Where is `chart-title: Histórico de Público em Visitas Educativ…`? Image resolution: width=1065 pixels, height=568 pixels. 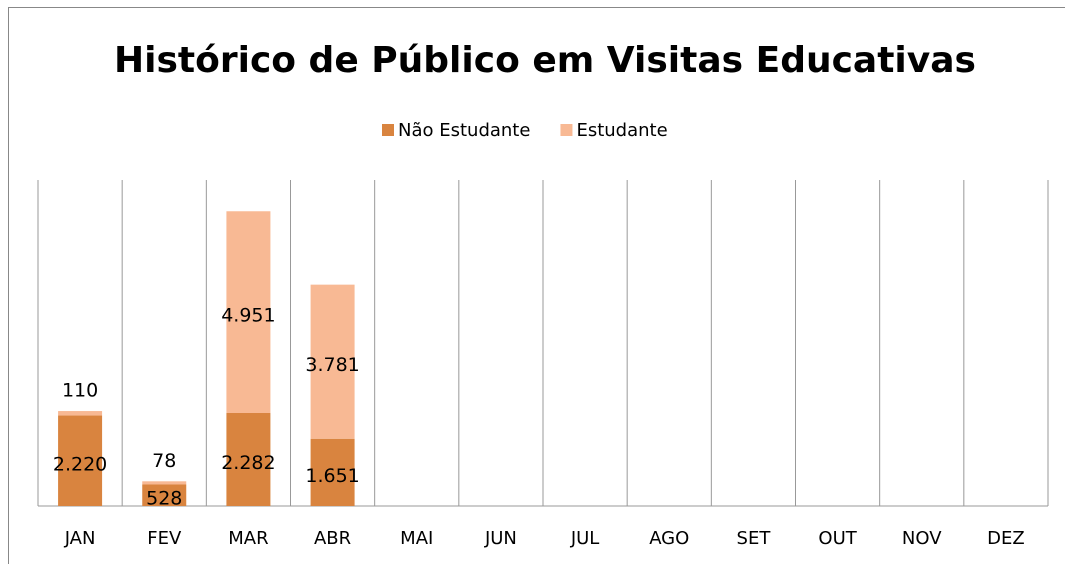
chart-title: Histórico de Público em Visitas Educativ… is located at coordinates (545, 60).